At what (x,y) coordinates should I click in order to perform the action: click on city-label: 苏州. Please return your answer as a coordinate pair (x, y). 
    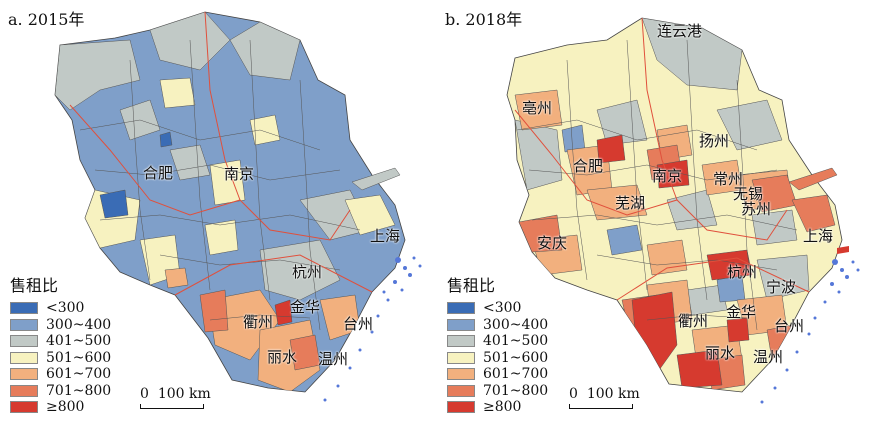
    Looking at the image, I should click on (756, 209).